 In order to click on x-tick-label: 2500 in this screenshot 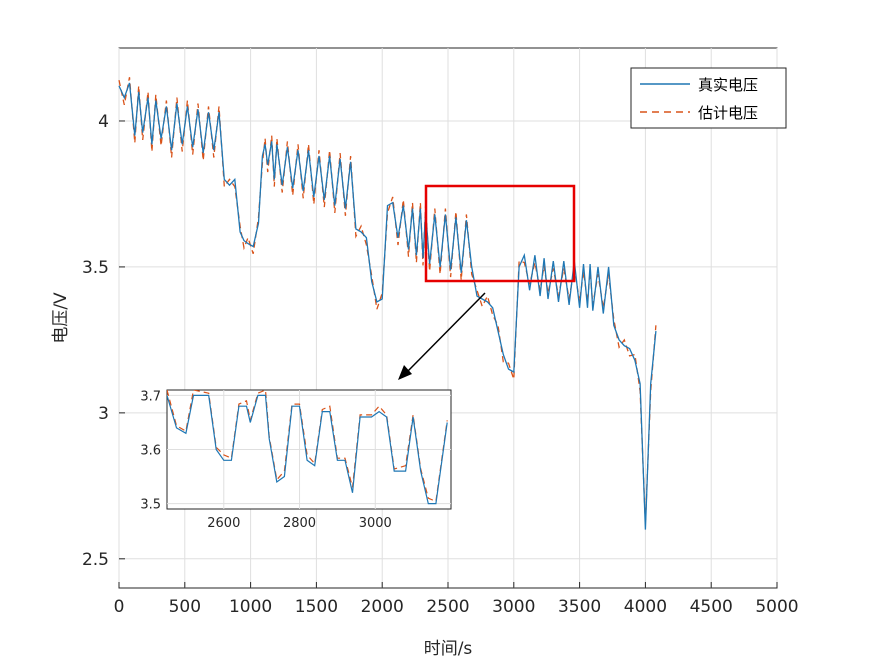, I will do `click(447, 607)`.